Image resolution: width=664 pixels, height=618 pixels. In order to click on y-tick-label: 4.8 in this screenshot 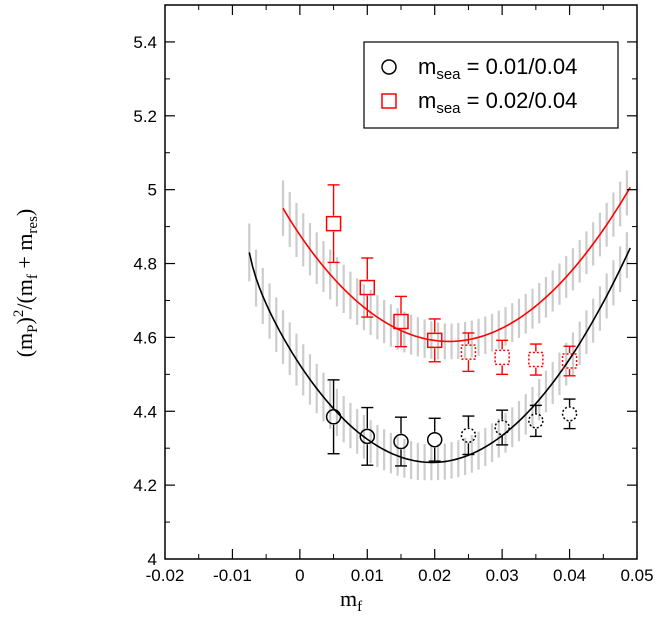, I will do `click(145, 264)`.